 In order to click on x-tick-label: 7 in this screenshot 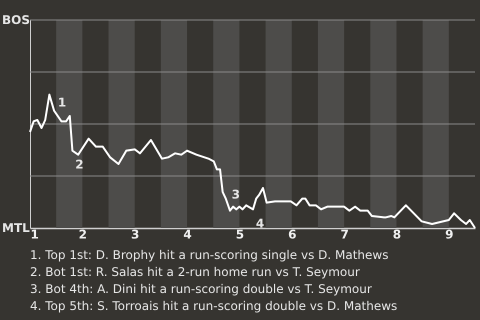, I will do `click(344, 235)`.